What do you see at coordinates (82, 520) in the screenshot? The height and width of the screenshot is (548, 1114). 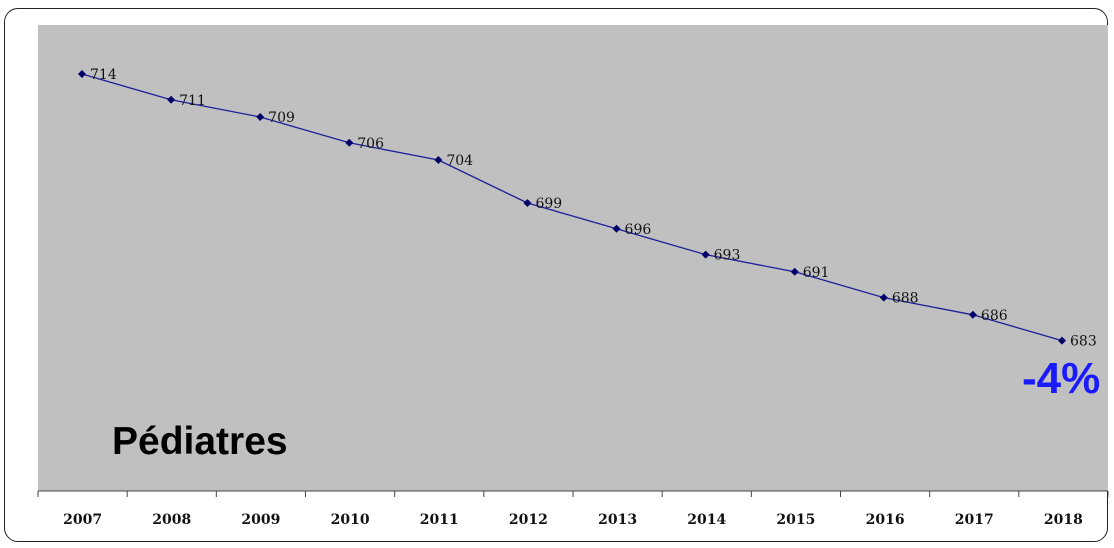 I see `x-tick-label: 2007` at bounding box center [82, 520].